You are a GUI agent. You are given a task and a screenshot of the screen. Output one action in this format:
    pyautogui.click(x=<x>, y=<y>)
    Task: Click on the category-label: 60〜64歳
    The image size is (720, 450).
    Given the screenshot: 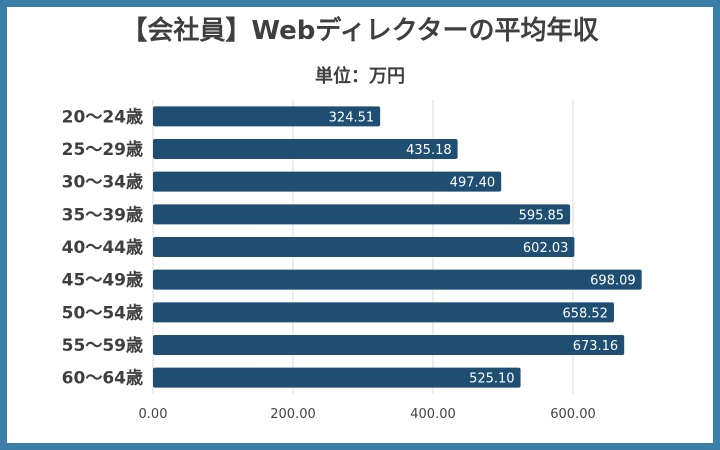 What is the action you would take?
    pyautogui.click(x=102, y=378)
    